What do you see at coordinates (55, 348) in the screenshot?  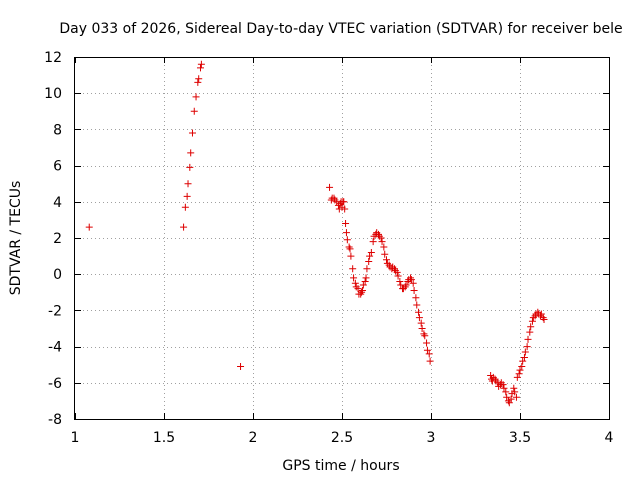 I see `y-tick-label: -4` at bounding box center [55, 348].